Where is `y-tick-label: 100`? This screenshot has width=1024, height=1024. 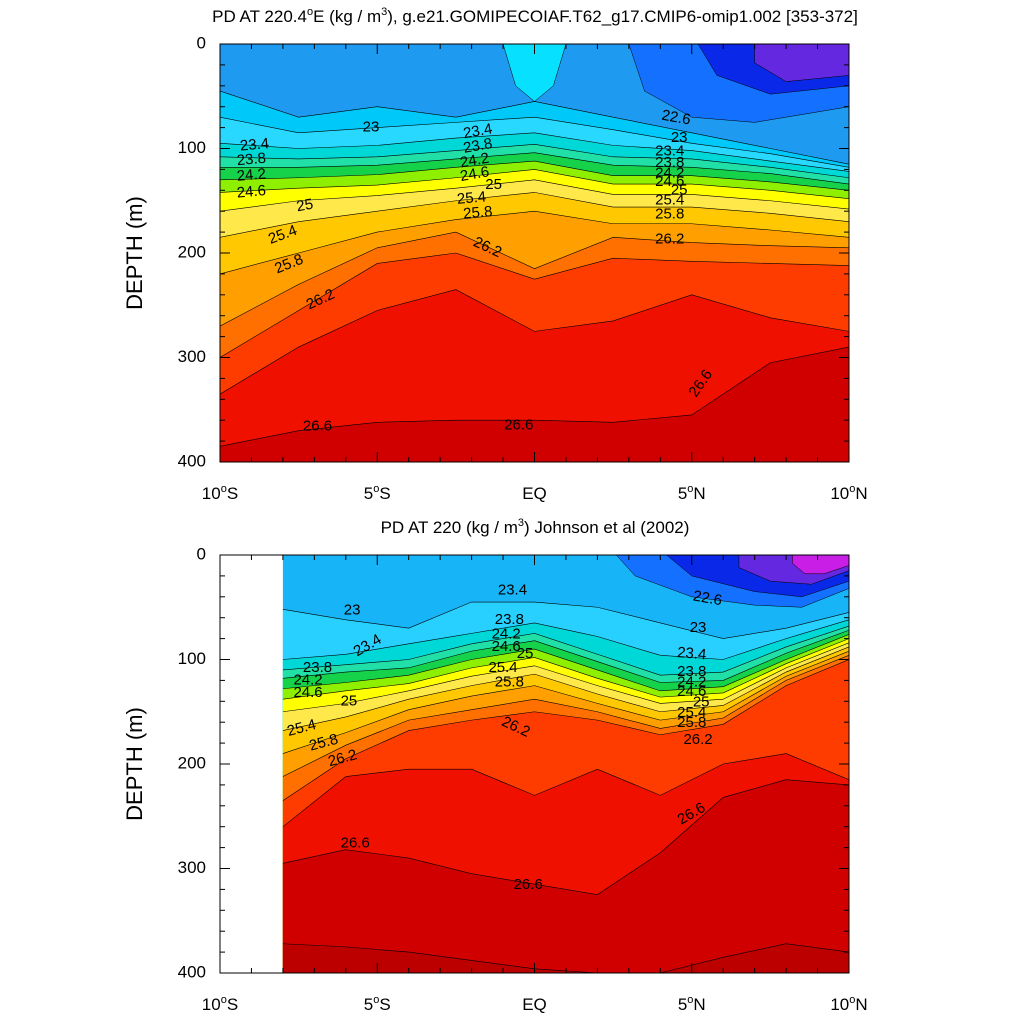
y-tick-label: 100 is located at coordinates (192, 147).